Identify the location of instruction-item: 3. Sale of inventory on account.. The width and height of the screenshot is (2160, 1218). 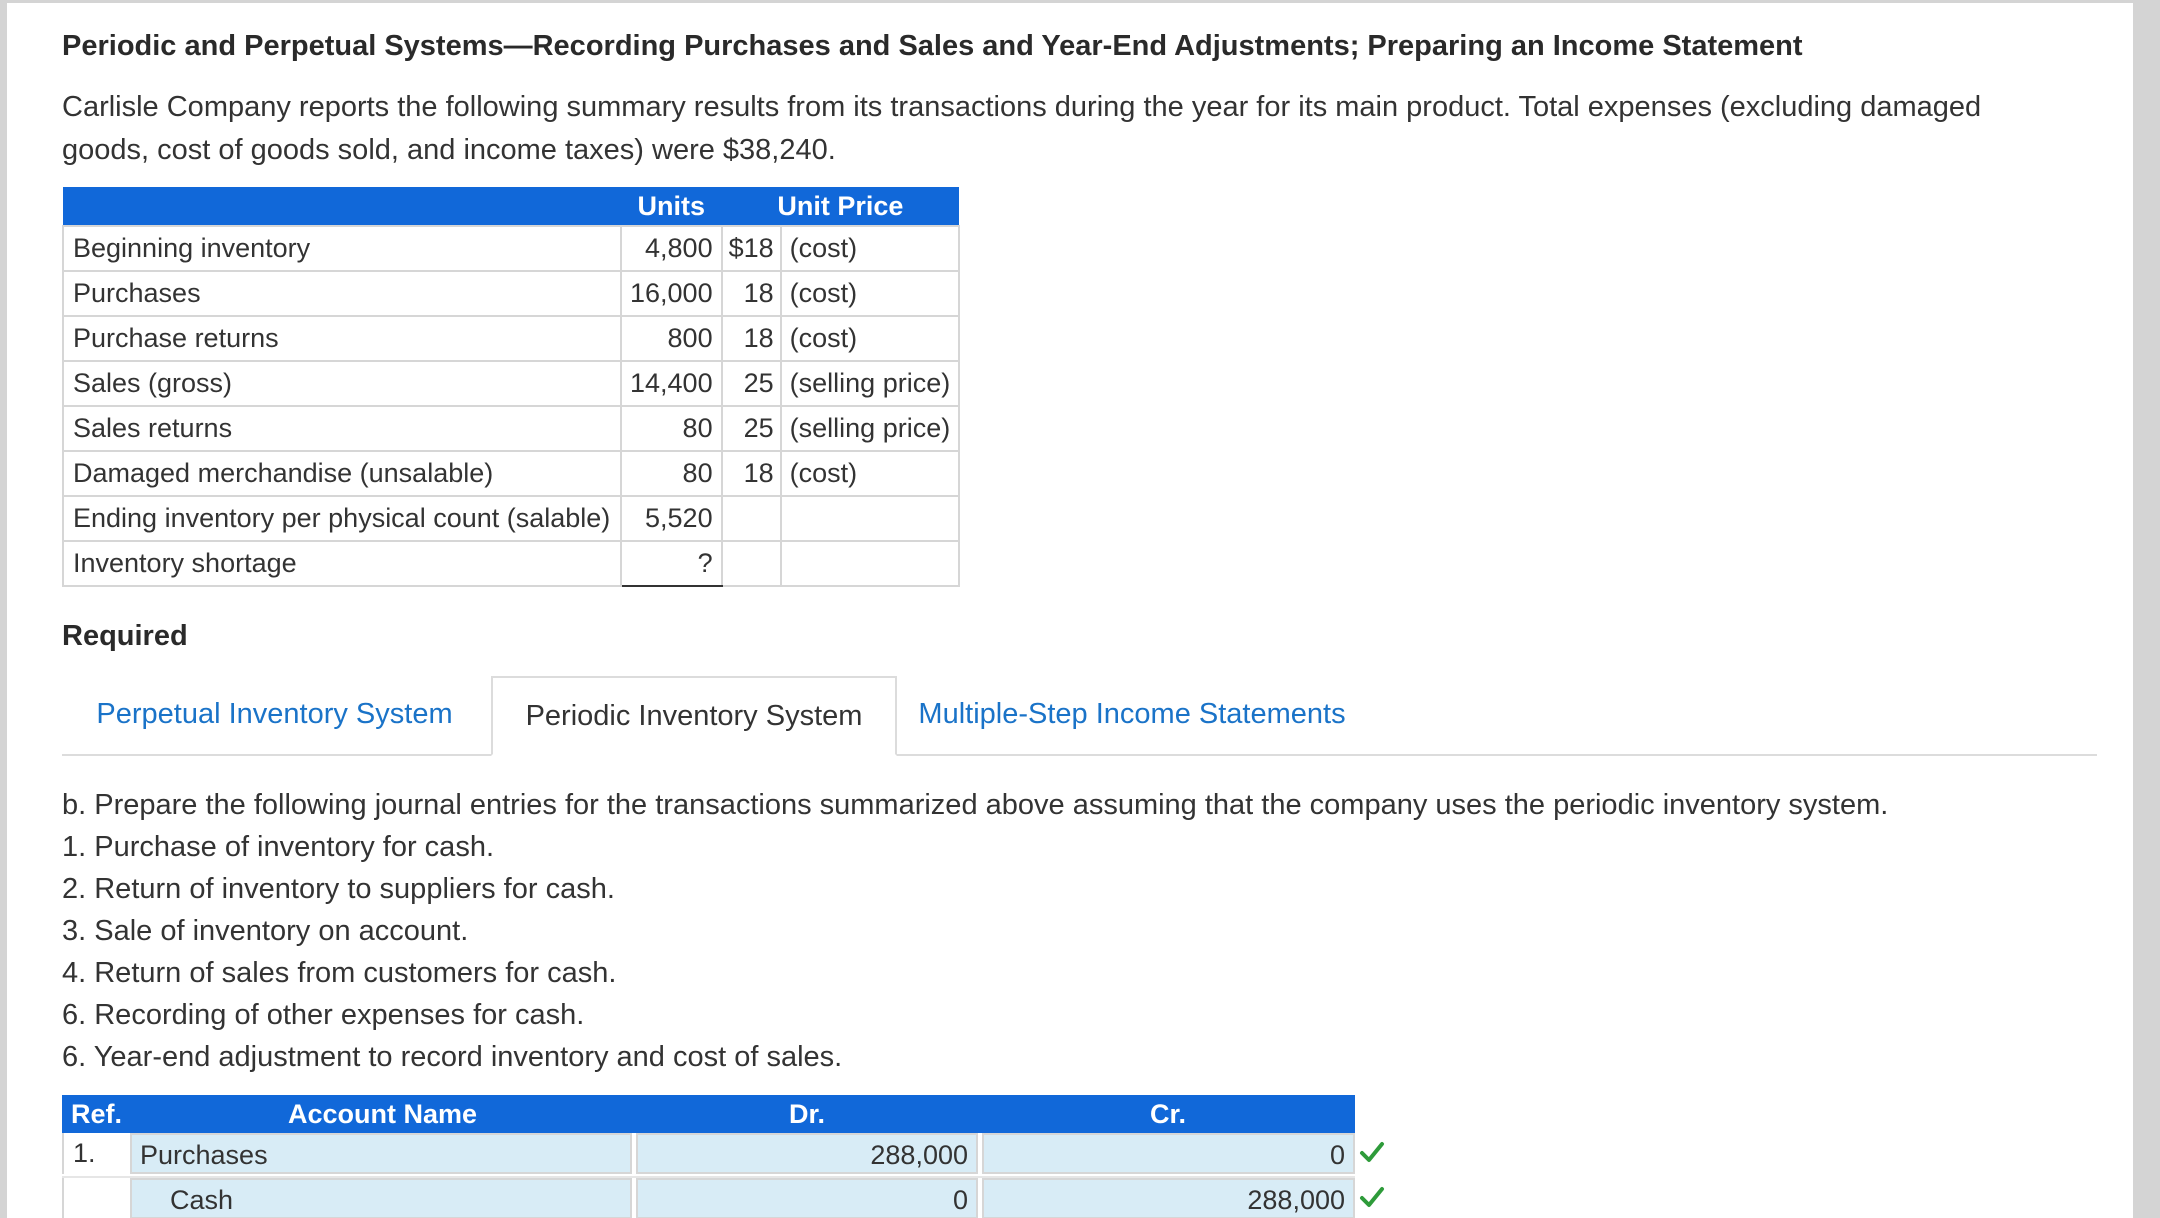
(265, 931).